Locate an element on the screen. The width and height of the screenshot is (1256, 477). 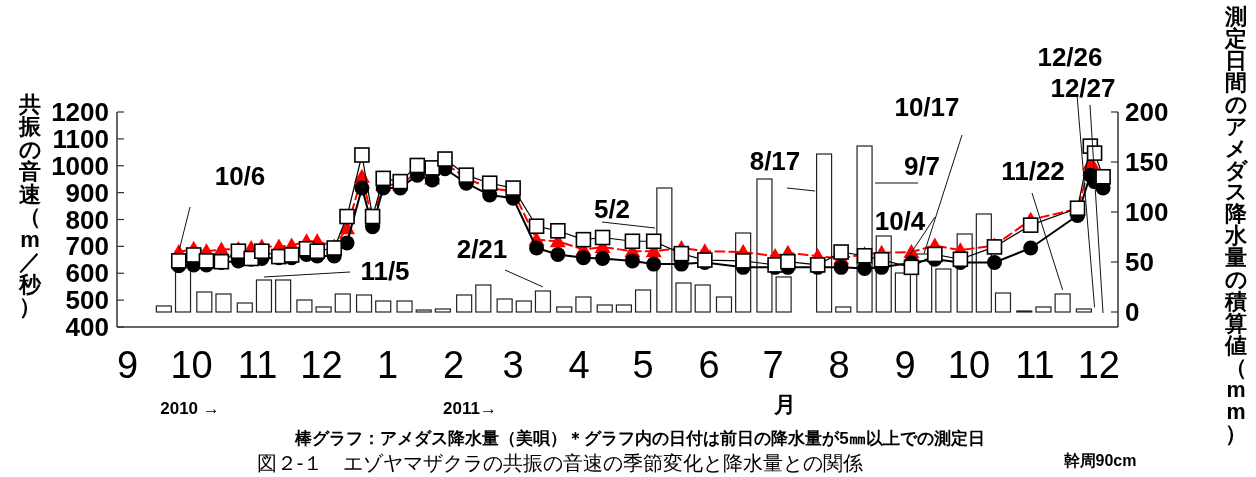
x-tick-label: 7 is located at coordinates (773, 365).